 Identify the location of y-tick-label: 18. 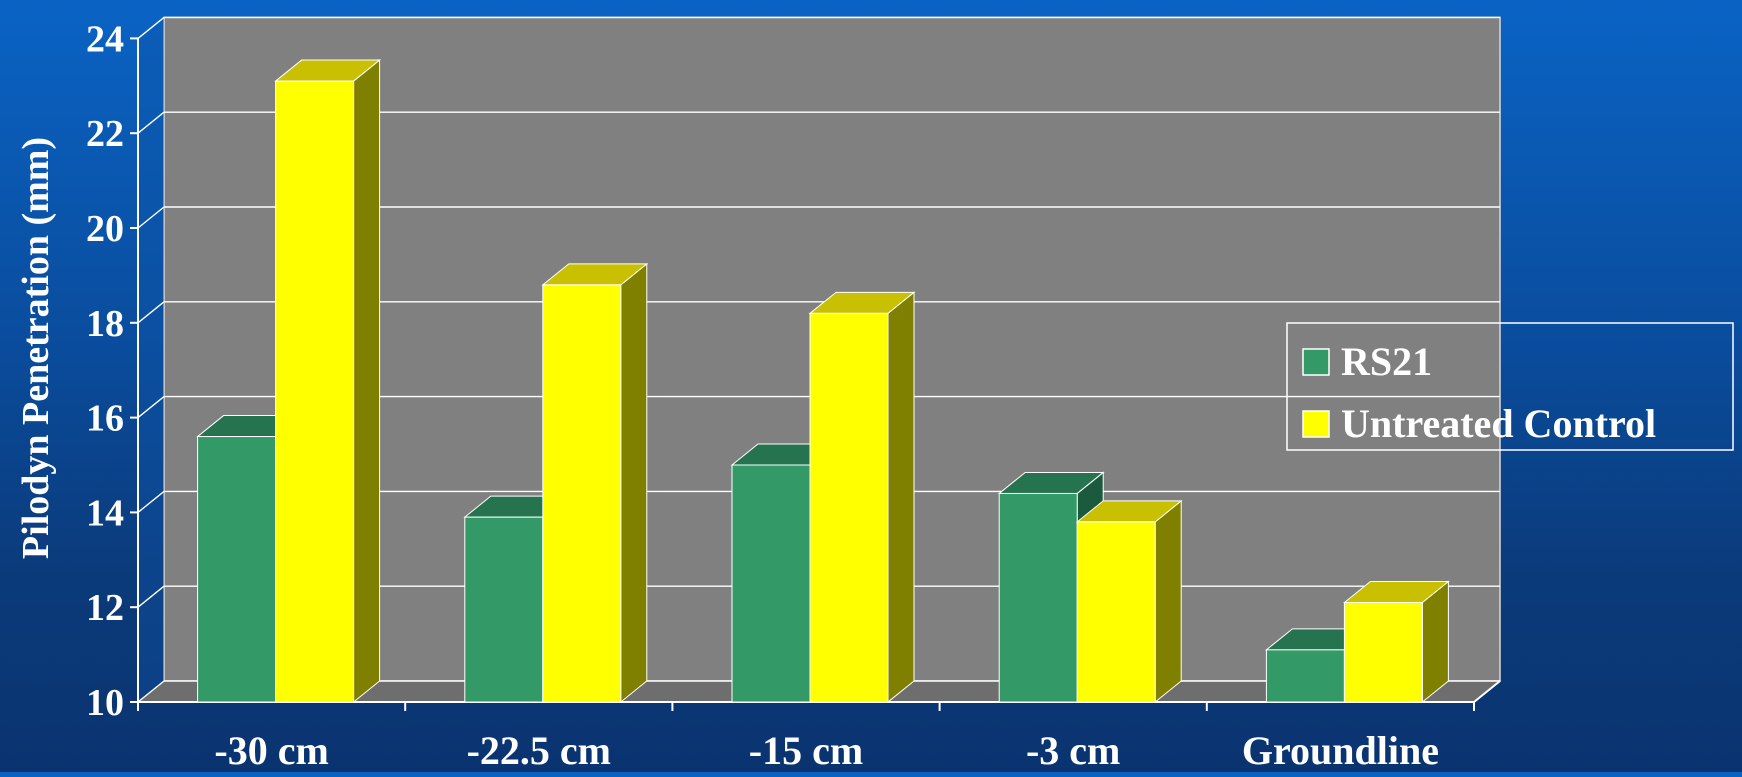
(105, 324).